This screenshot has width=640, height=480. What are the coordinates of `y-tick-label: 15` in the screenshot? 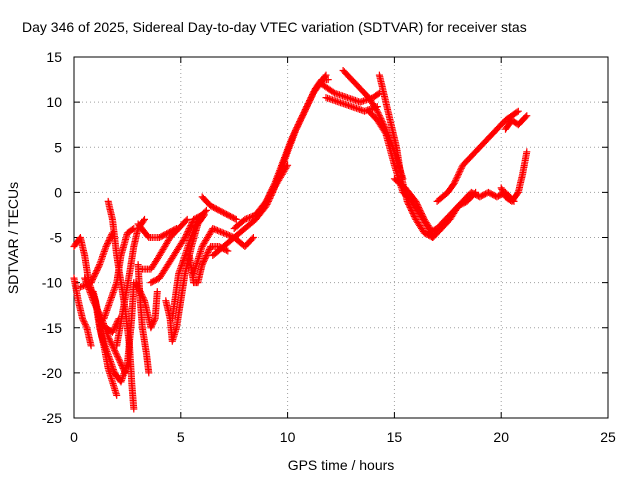 It's located at (54, 57).